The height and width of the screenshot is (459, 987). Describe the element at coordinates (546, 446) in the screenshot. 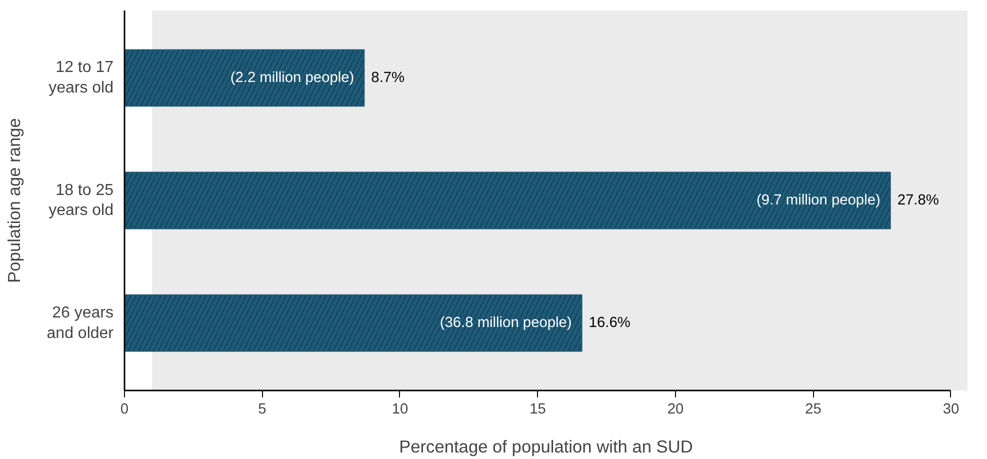

I see `x-axis-title: Percentage of population with an SUD` at that location.